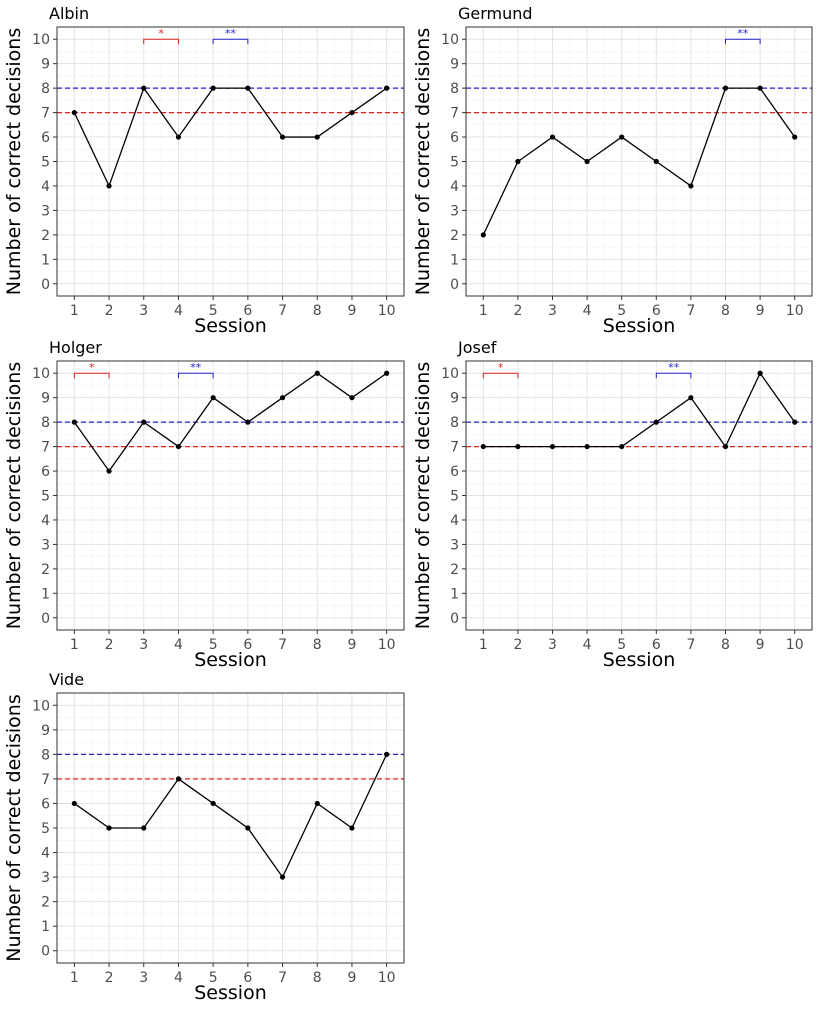 The width and height of the screenshot is (819, 1024). What do you see at coordinates (75, 347) in the screenshot?
I see `panel-title: Holger` at bounding box center [75, 347].